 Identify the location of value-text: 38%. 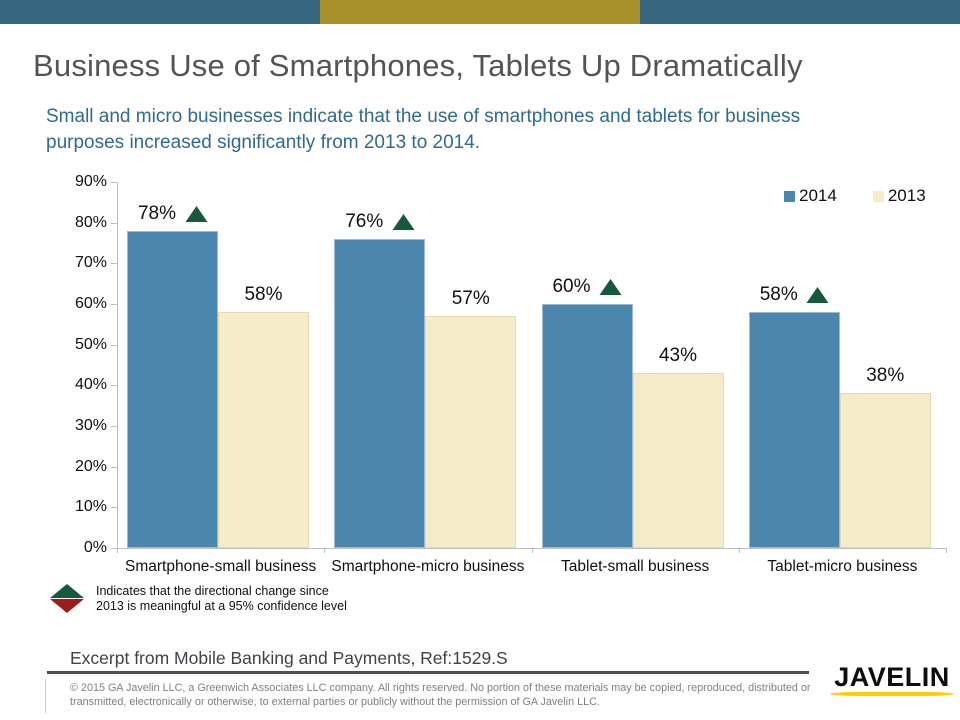
(885, 376).